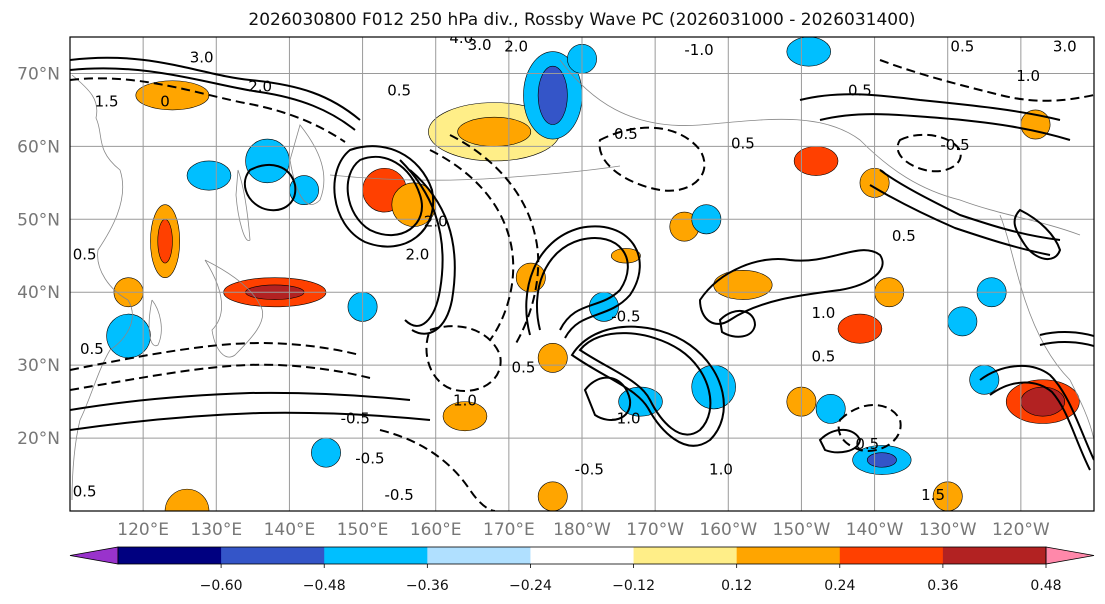  Describe the element at coordinates (475, 173) in the screenshot. I see `aleutian-arc` at that location.